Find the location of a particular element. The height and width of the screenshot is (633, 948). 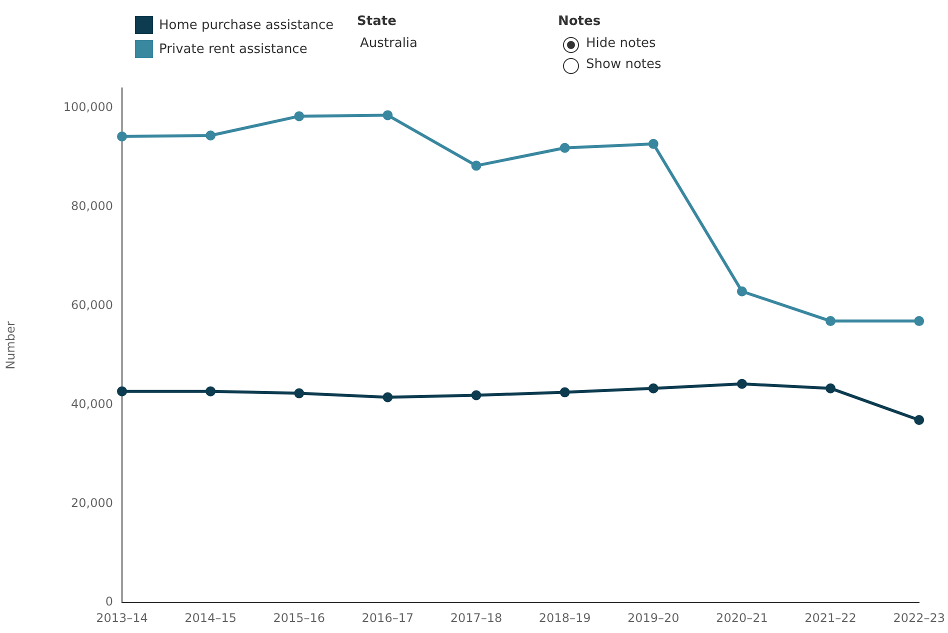

y-tick-label: 40,000 is located at coordinates (92, 403).